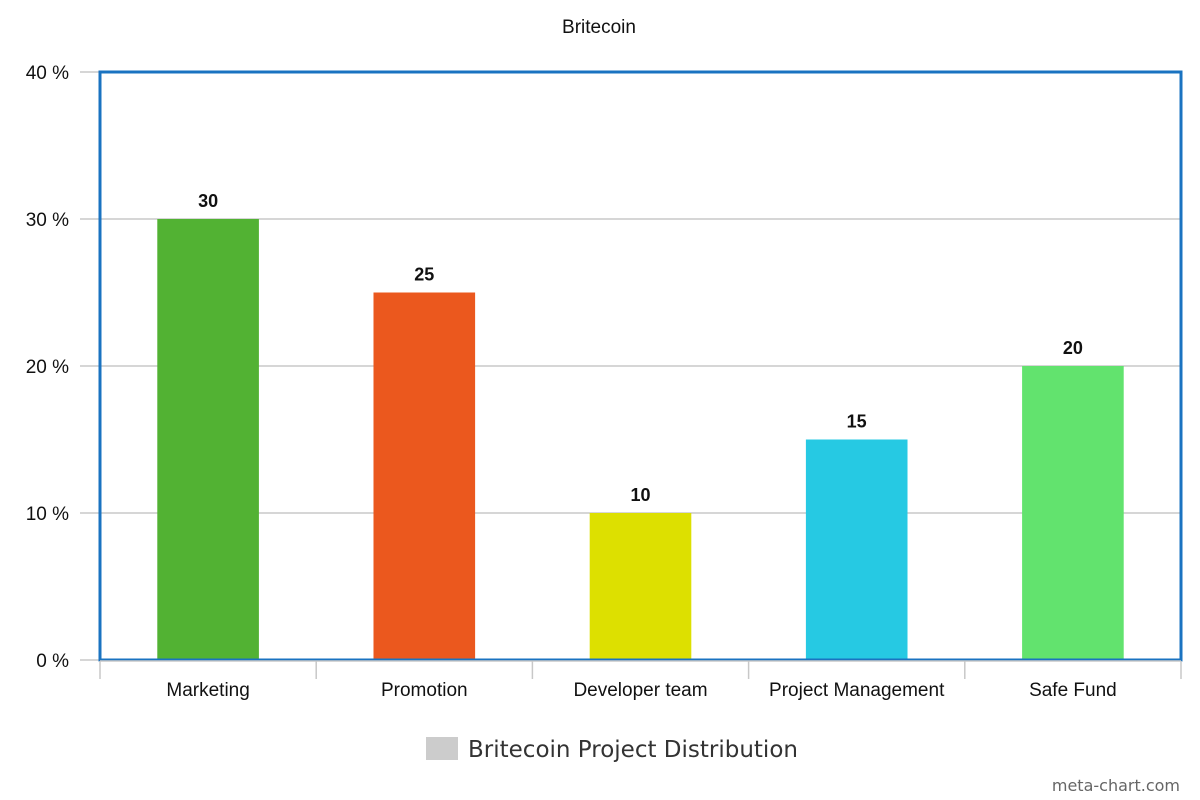 This screenshot has height=800, width=1200. What do you see at coordinates (208, 201) in the screenshot?
I see `data-label: 30` at bounding box center [208, 201].